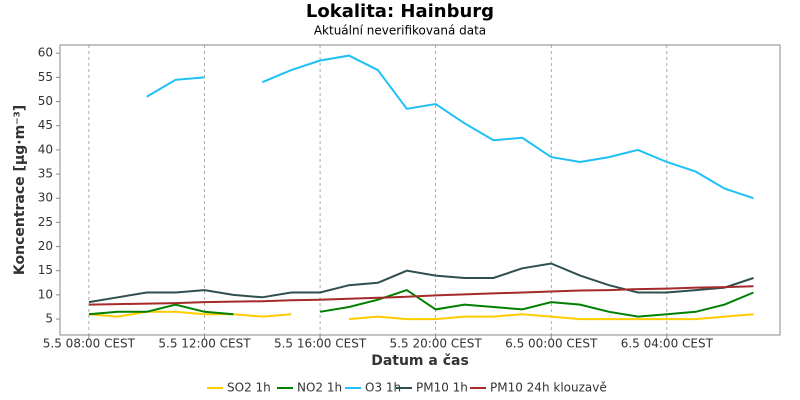 Image resolution: width=800 pixels, height=400 pixels. What do you see at coordinates (383, 388) in the screenshot?
I see `legend-label: O3 1h` at bounding box center [383, 388].